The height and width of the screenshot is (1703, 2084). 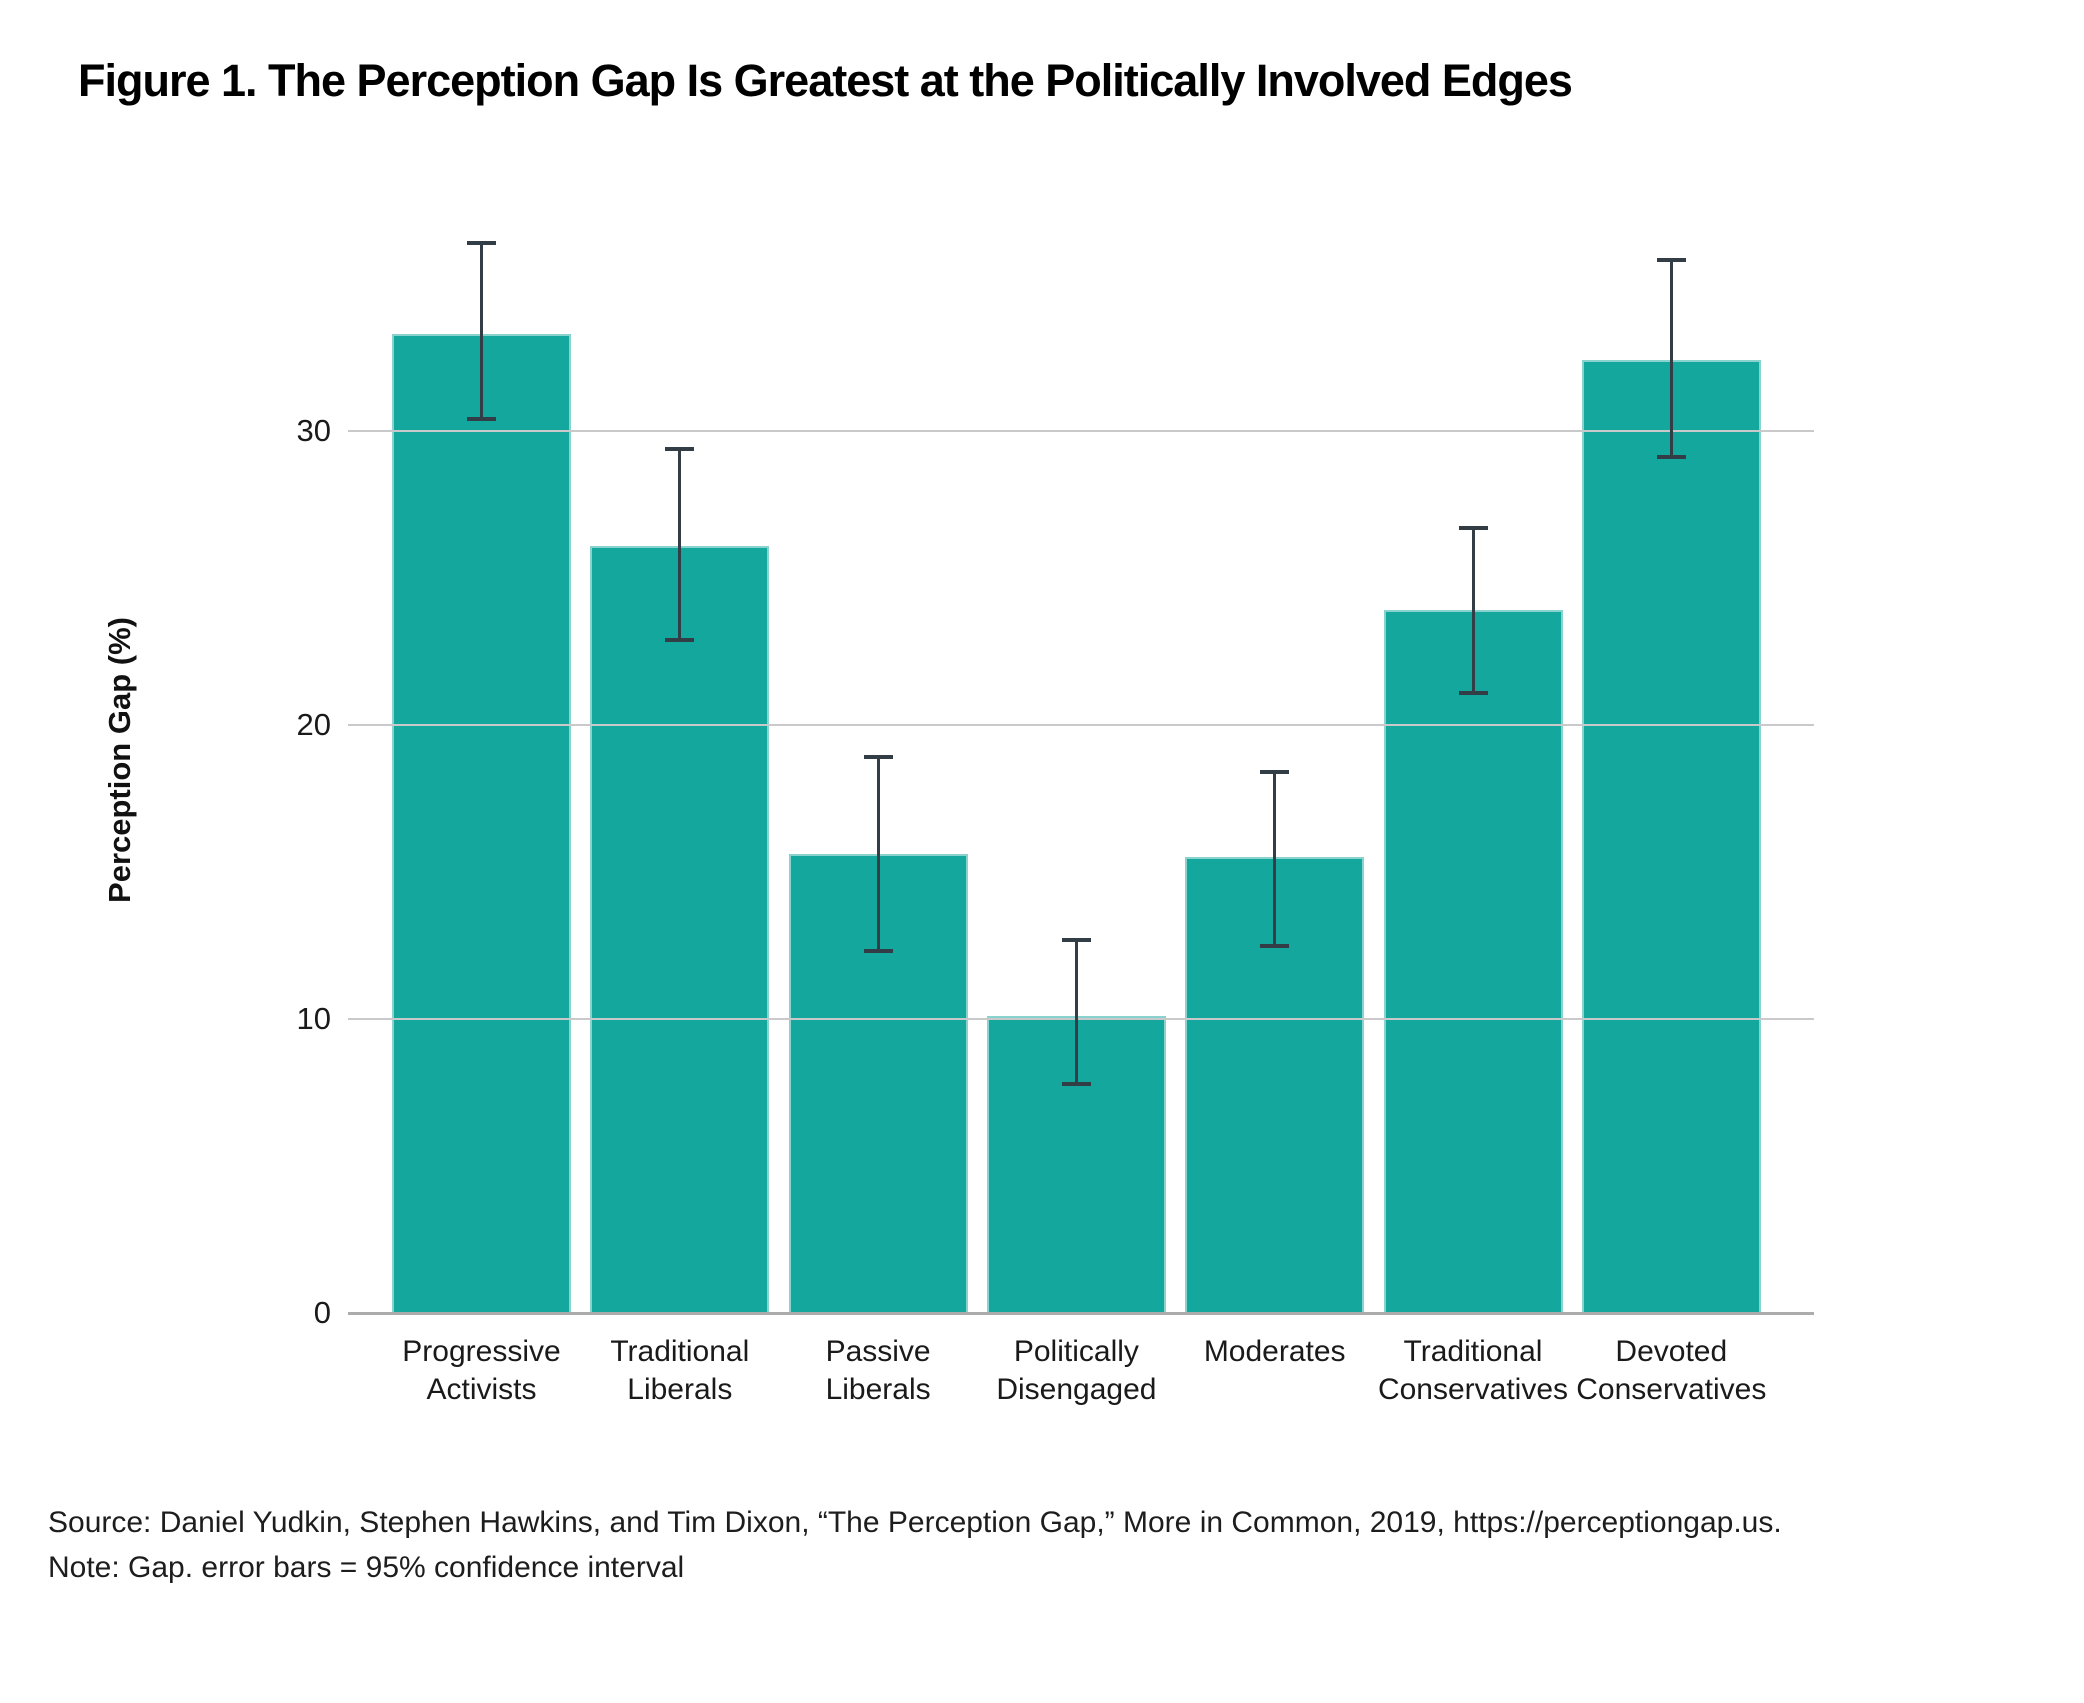 I want to click on x-category-label-line: Activists, so click(x=481, y=1389).